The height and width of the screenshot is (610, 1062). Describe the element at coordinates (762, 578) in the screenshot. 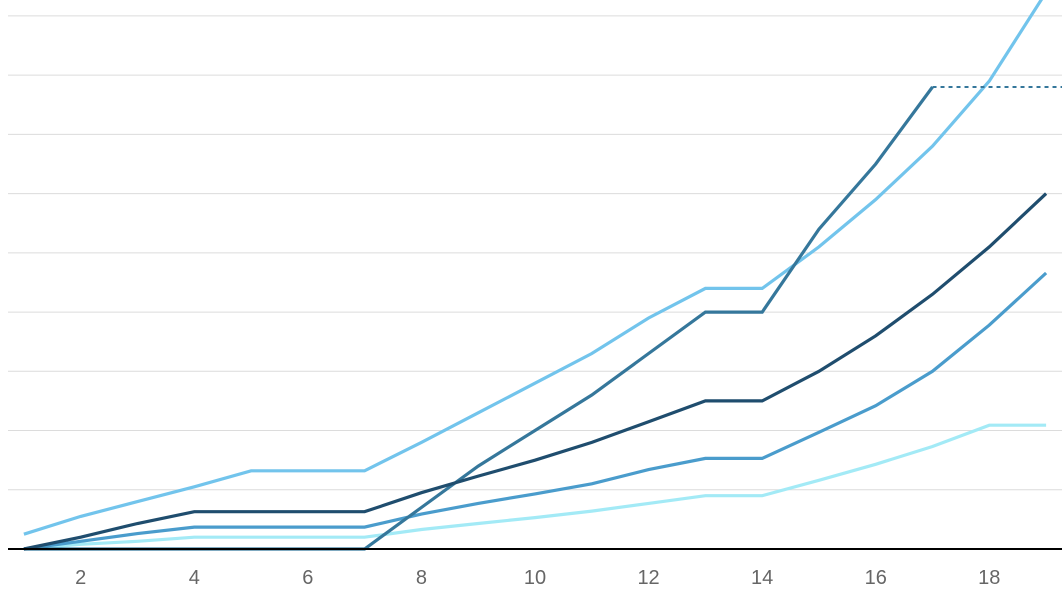

I see `x-tick-label: 14` at that location.